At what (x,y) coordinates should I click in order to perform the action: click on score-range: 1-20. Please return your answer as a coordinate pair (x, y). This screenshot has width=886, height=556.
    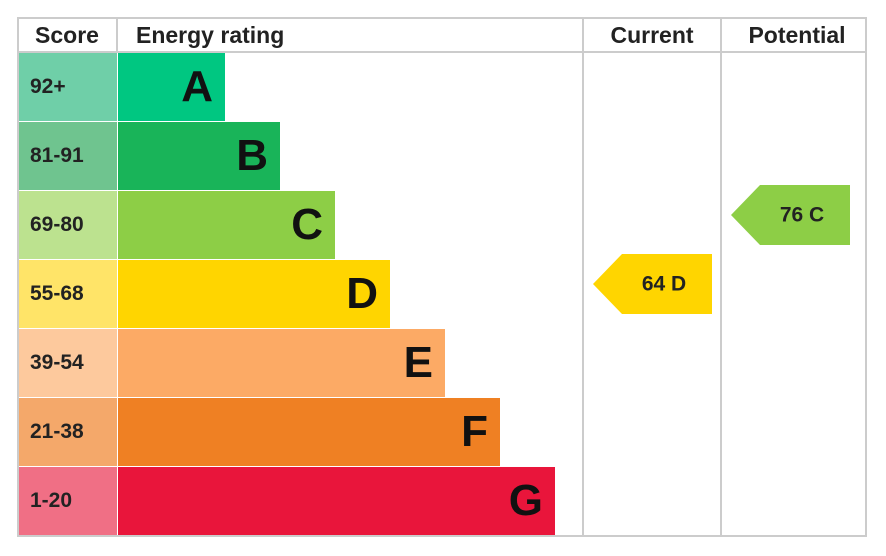
    Looking at the image, I should click on (51, 500).